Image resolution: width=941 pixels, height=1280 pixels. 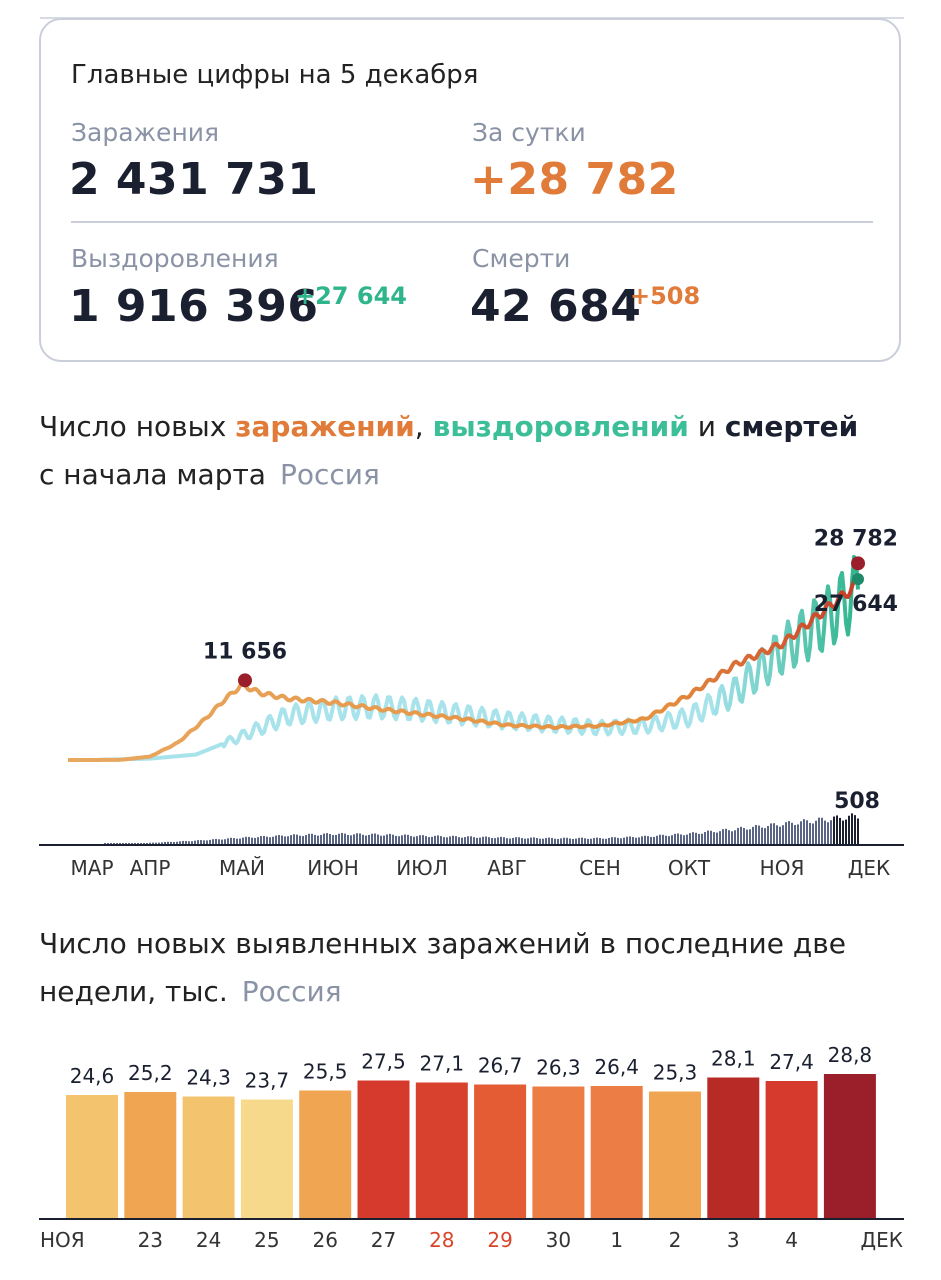 What do you see at coordinates (351, 296) in the screenshot?
I see `recoveries-delta: +27 644` at bounding box center [351, 296].